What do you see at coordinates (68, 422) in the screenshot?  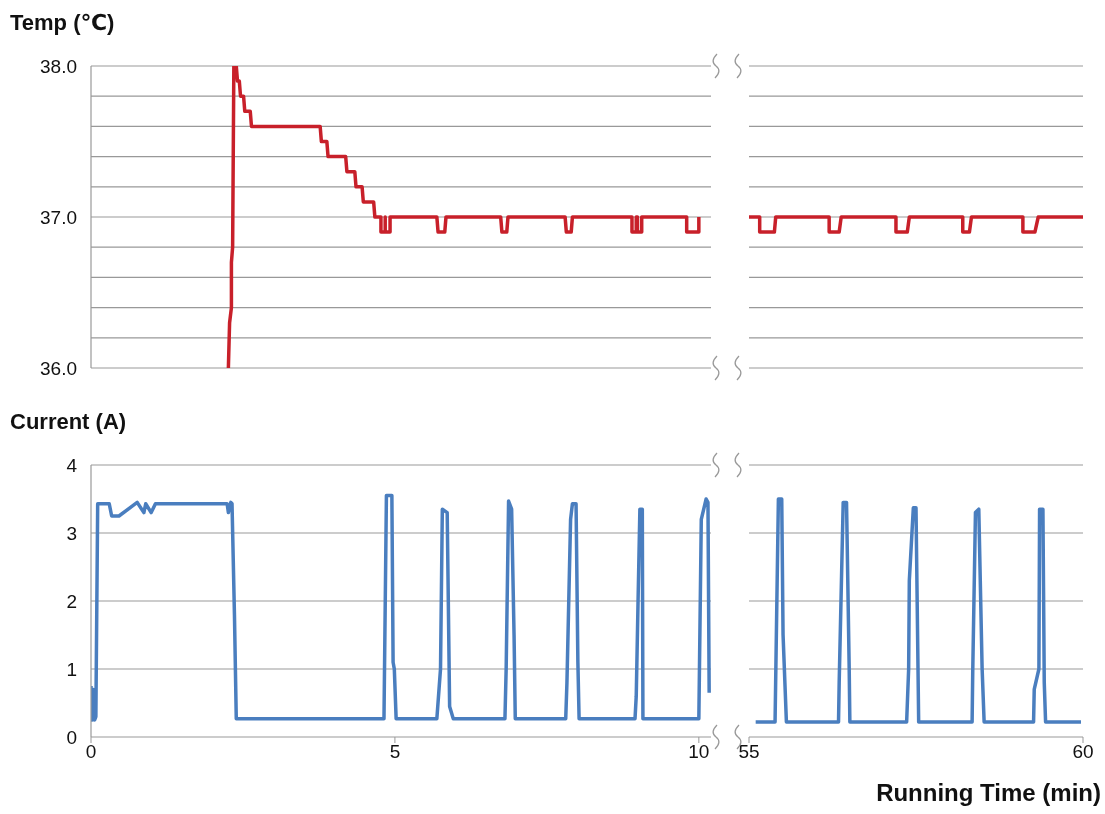 I see `y-axis-title: Current (A)` at bounding box center [68, 422].